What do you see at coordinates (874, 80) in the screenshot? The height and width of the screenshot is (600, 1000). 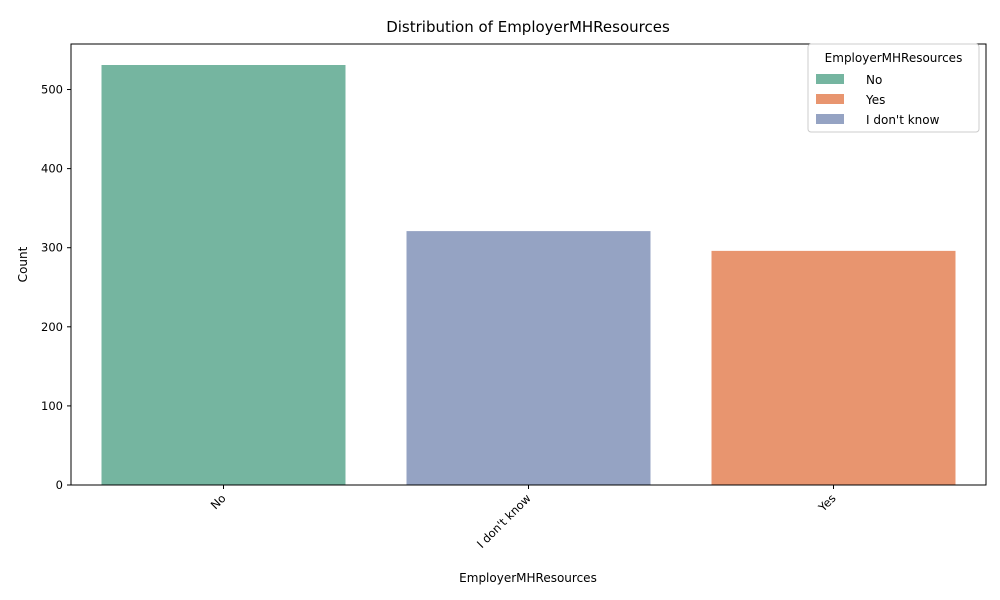 I see `legend-label: No` at bounding box center [874, 80].